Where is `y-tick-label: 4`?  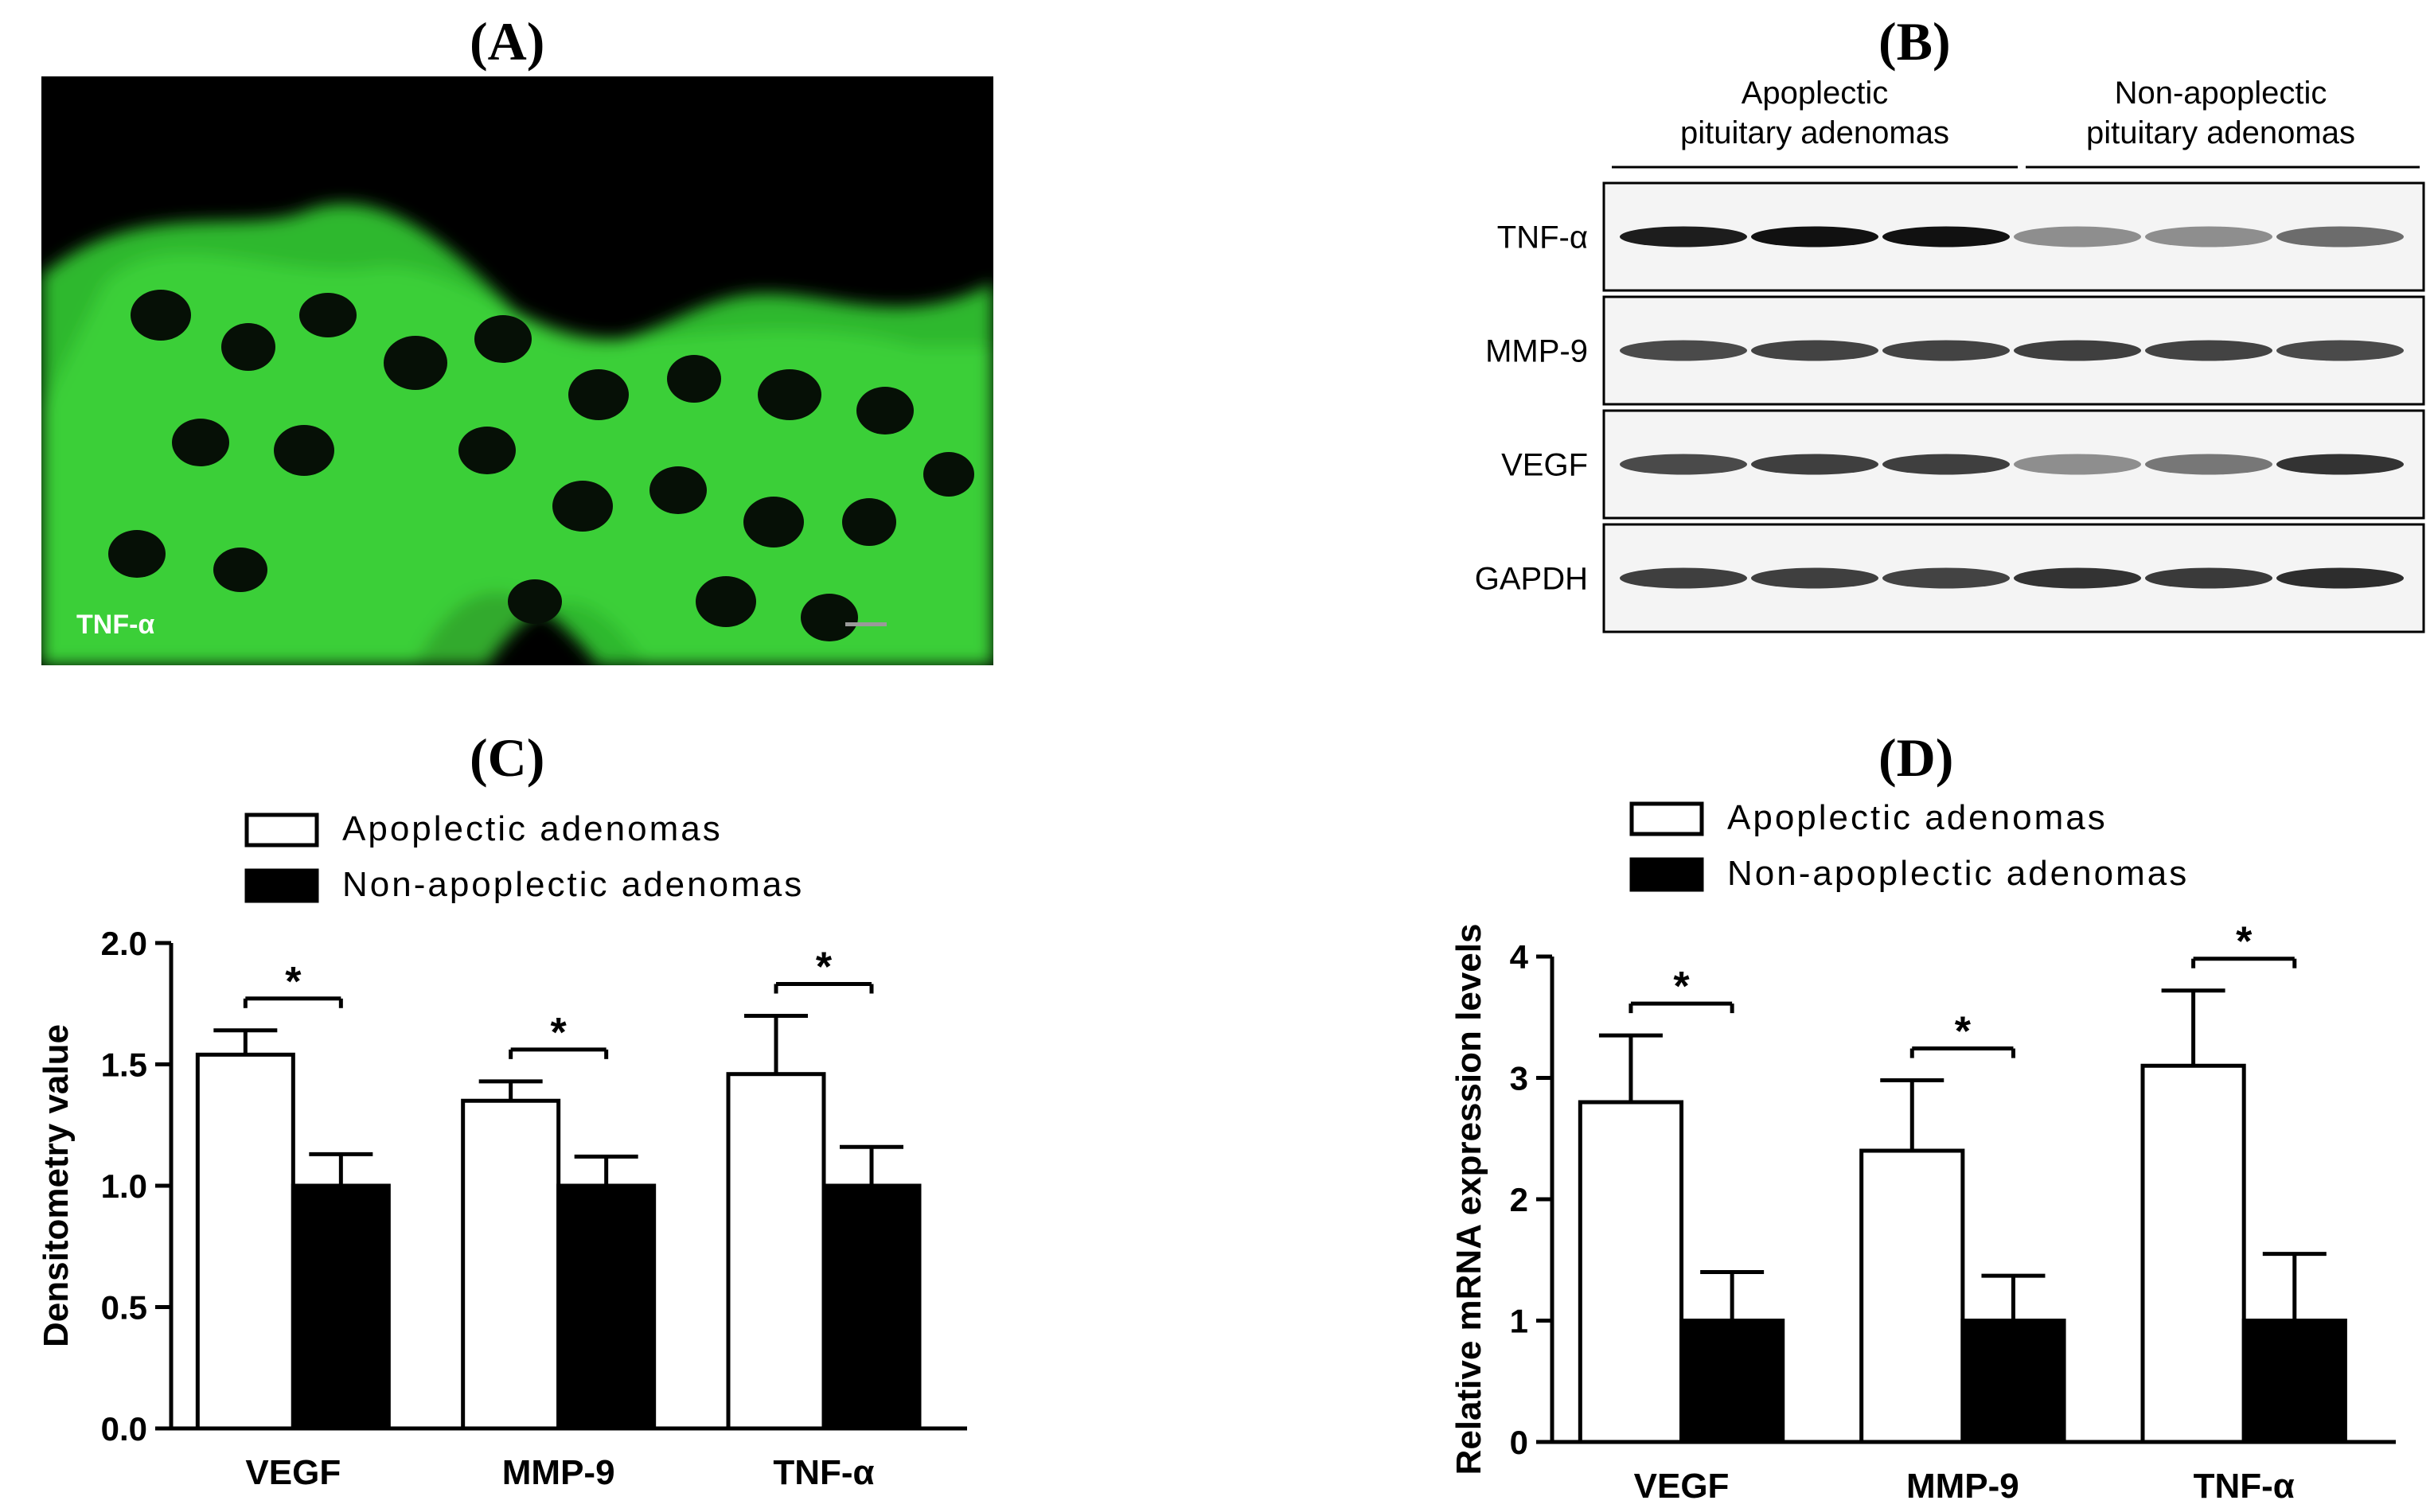
y-tick-label: 4 is located at coordinates (1519, 957).